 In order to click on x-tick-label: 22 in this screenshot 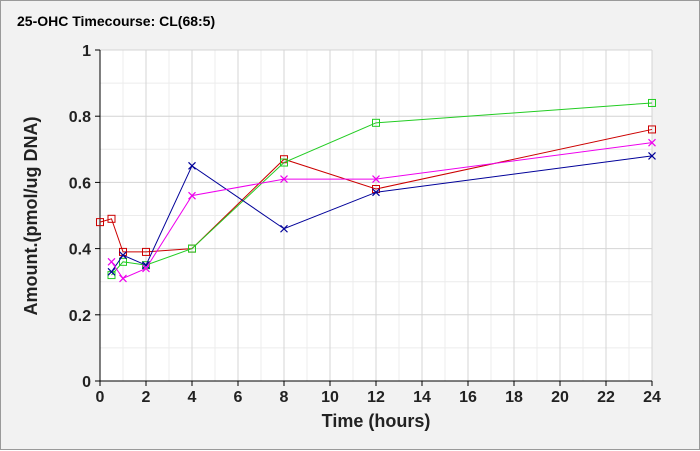, I will do `click(606, 397)`.